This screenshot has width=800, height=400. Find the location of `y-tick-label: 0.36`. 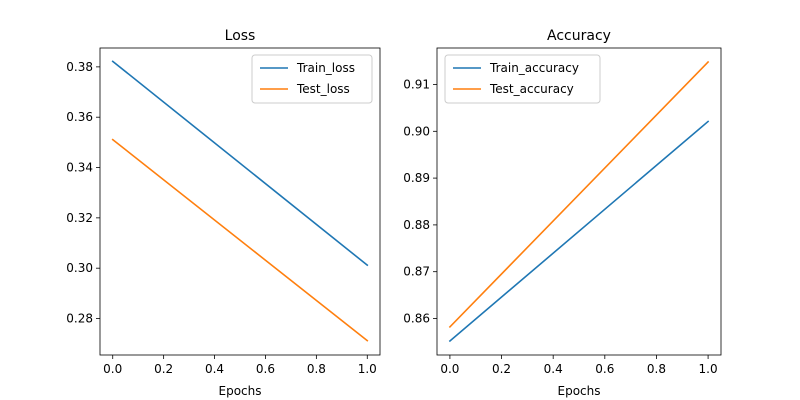

y-tick-label: 0.36 is located at coordinates (79, 117).